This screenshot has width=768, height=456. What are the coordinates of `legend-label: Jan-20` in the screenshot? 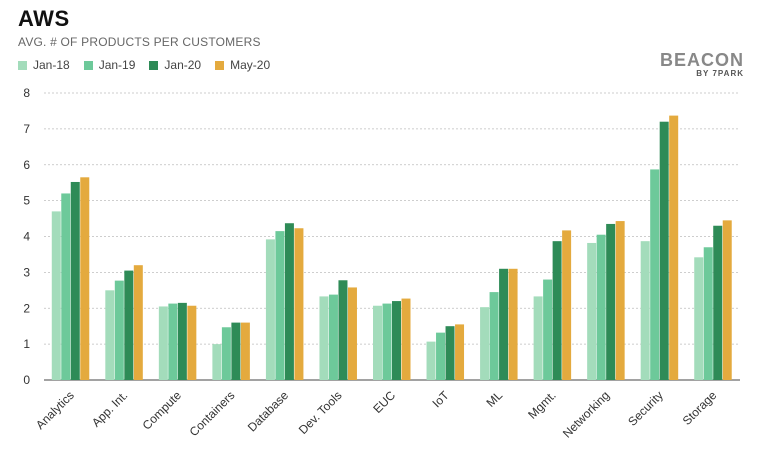 It's located at (183, 65).